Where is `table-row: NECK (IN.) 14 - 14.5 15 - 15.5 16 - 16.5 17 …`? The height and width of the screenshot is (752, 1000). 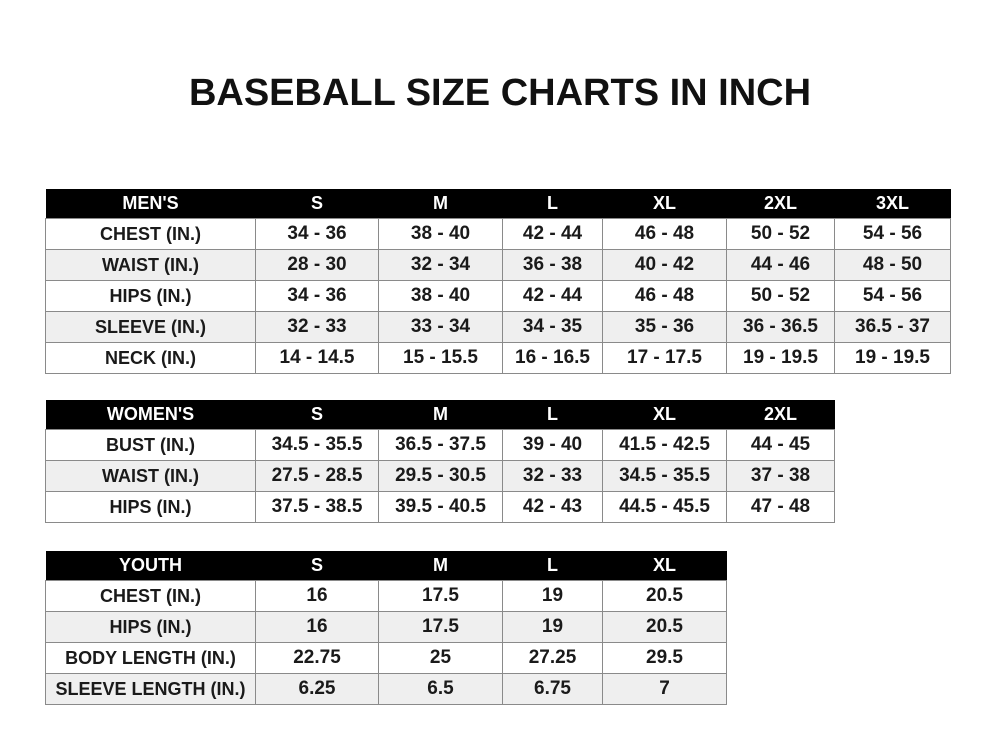 table-row: NECK (IN.) 14 - 14.5 15 - 15.5 16 - 16.5 17 … is located at coordinates (498, 358).